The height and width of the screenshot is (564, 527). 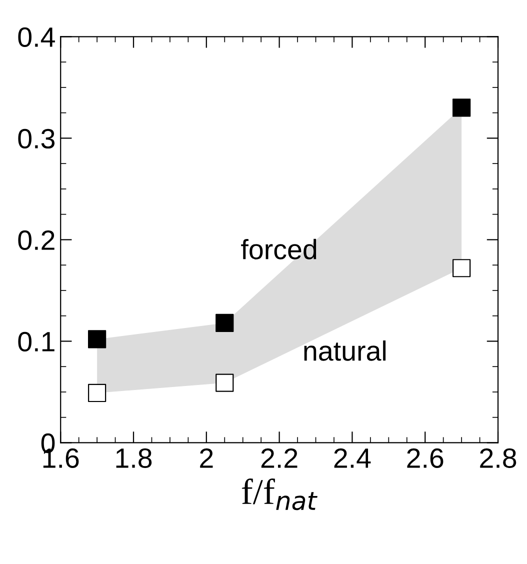 What do you see at coordinates (425, 458) in the screenshot?
I see `x-tick-label: 2.6` at bounding box center [425, 458].